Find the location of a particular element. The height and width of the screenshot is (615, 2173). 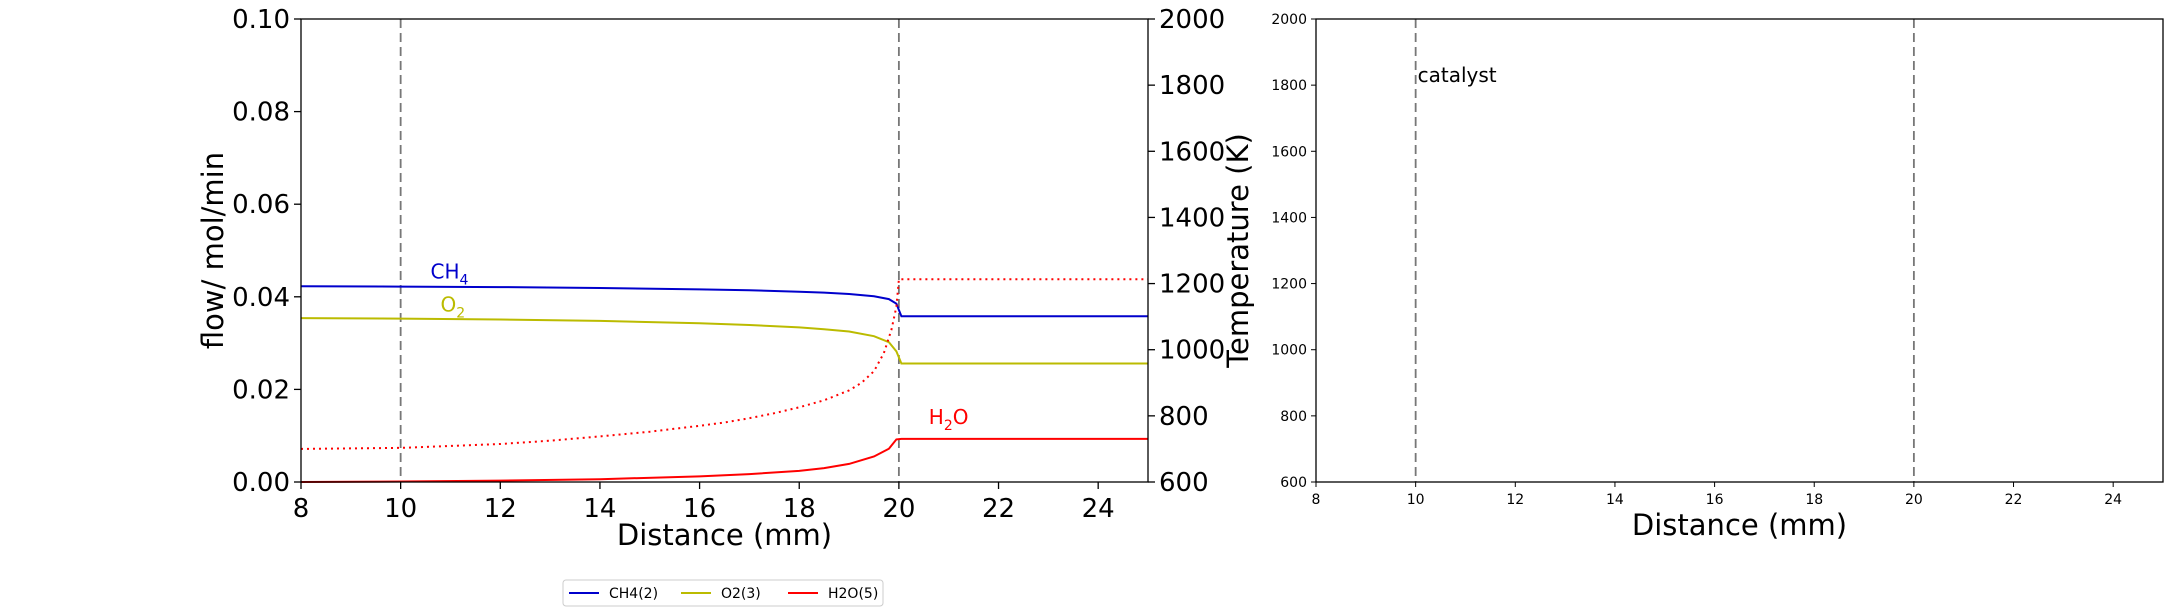

series-label-ch42: CH4 is located at coordinates (450, 273).